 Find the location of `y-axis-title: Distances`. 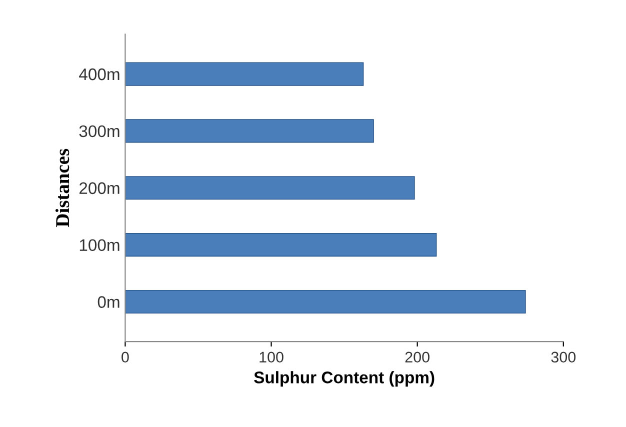

y-axis-title: Distances is located at coordinates (62, 187).